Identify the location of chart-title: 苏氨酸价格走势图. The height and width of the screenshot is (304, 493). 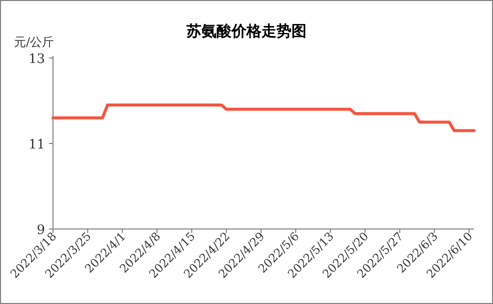
(246, 31).